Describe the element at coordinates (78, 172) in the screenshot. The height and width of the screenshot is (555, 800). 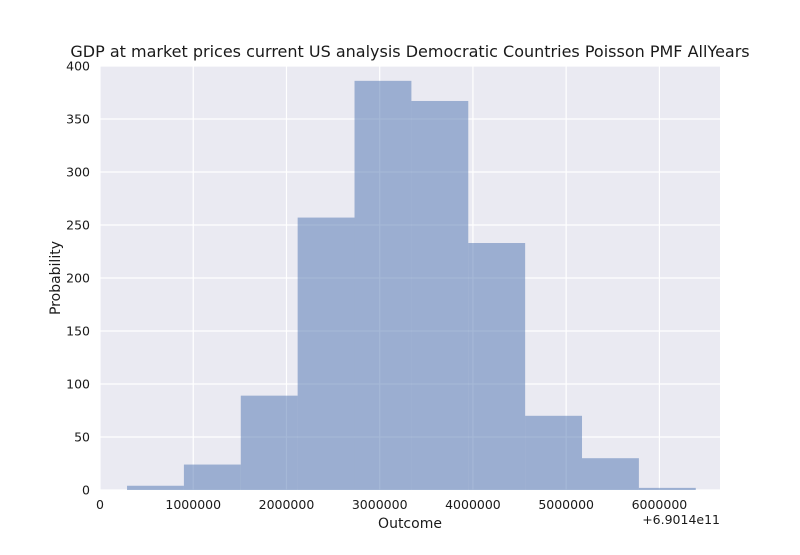
I see `y-tick-label: 300` at that location.